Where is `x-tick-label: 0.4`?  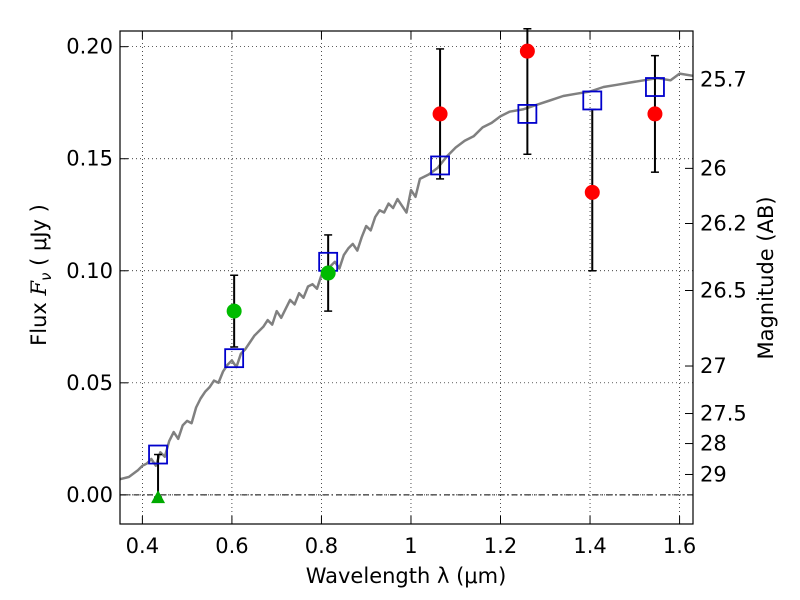 x-tick-label: 0.4 is located at coordinates (142, 546).